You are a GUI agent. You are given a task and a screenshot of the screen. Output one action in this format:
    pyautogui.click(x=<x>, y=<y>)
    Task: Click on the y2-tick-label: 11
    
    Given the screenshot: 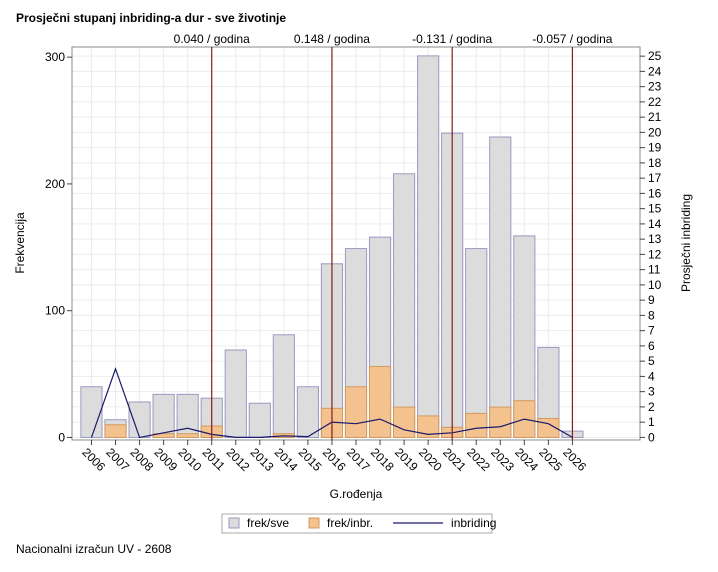 What is the action you would take?
    pyautogui.click(x=654, y=270)
    